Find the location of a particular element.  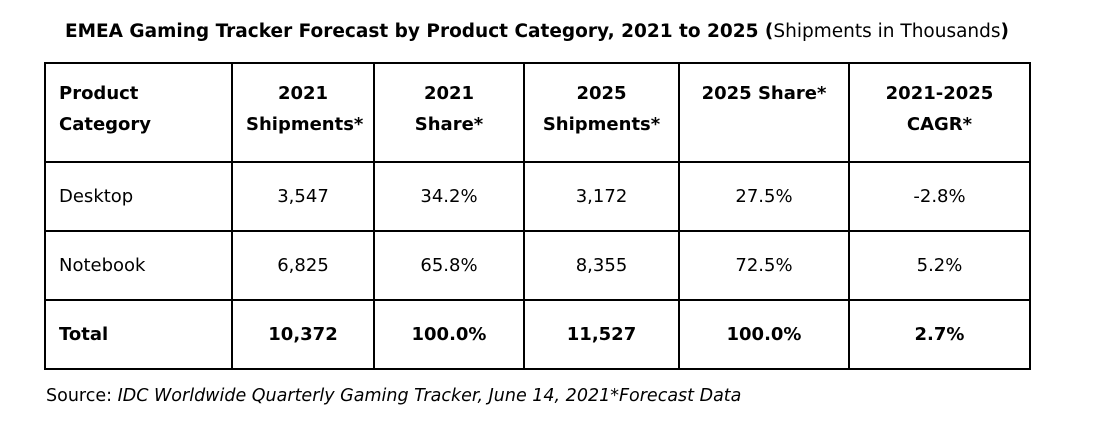

table-row-total: Total 10,372 100.0% 11,527 100.0% 2.7% is located at coordinates (537, 334).